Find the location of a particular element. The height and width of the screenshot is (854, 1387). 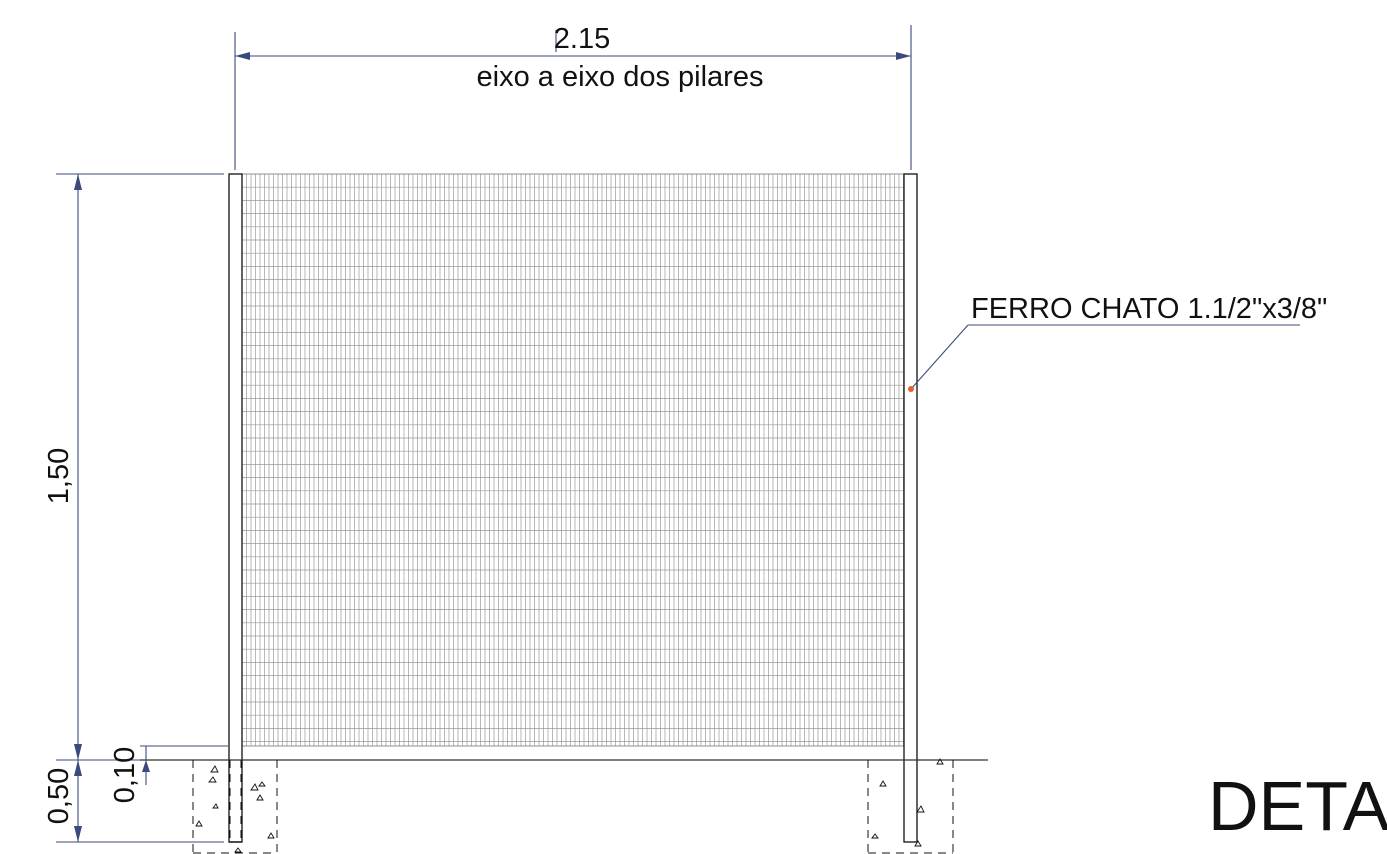

concrete-aggregate-marks is located at coordinates (569, 805).